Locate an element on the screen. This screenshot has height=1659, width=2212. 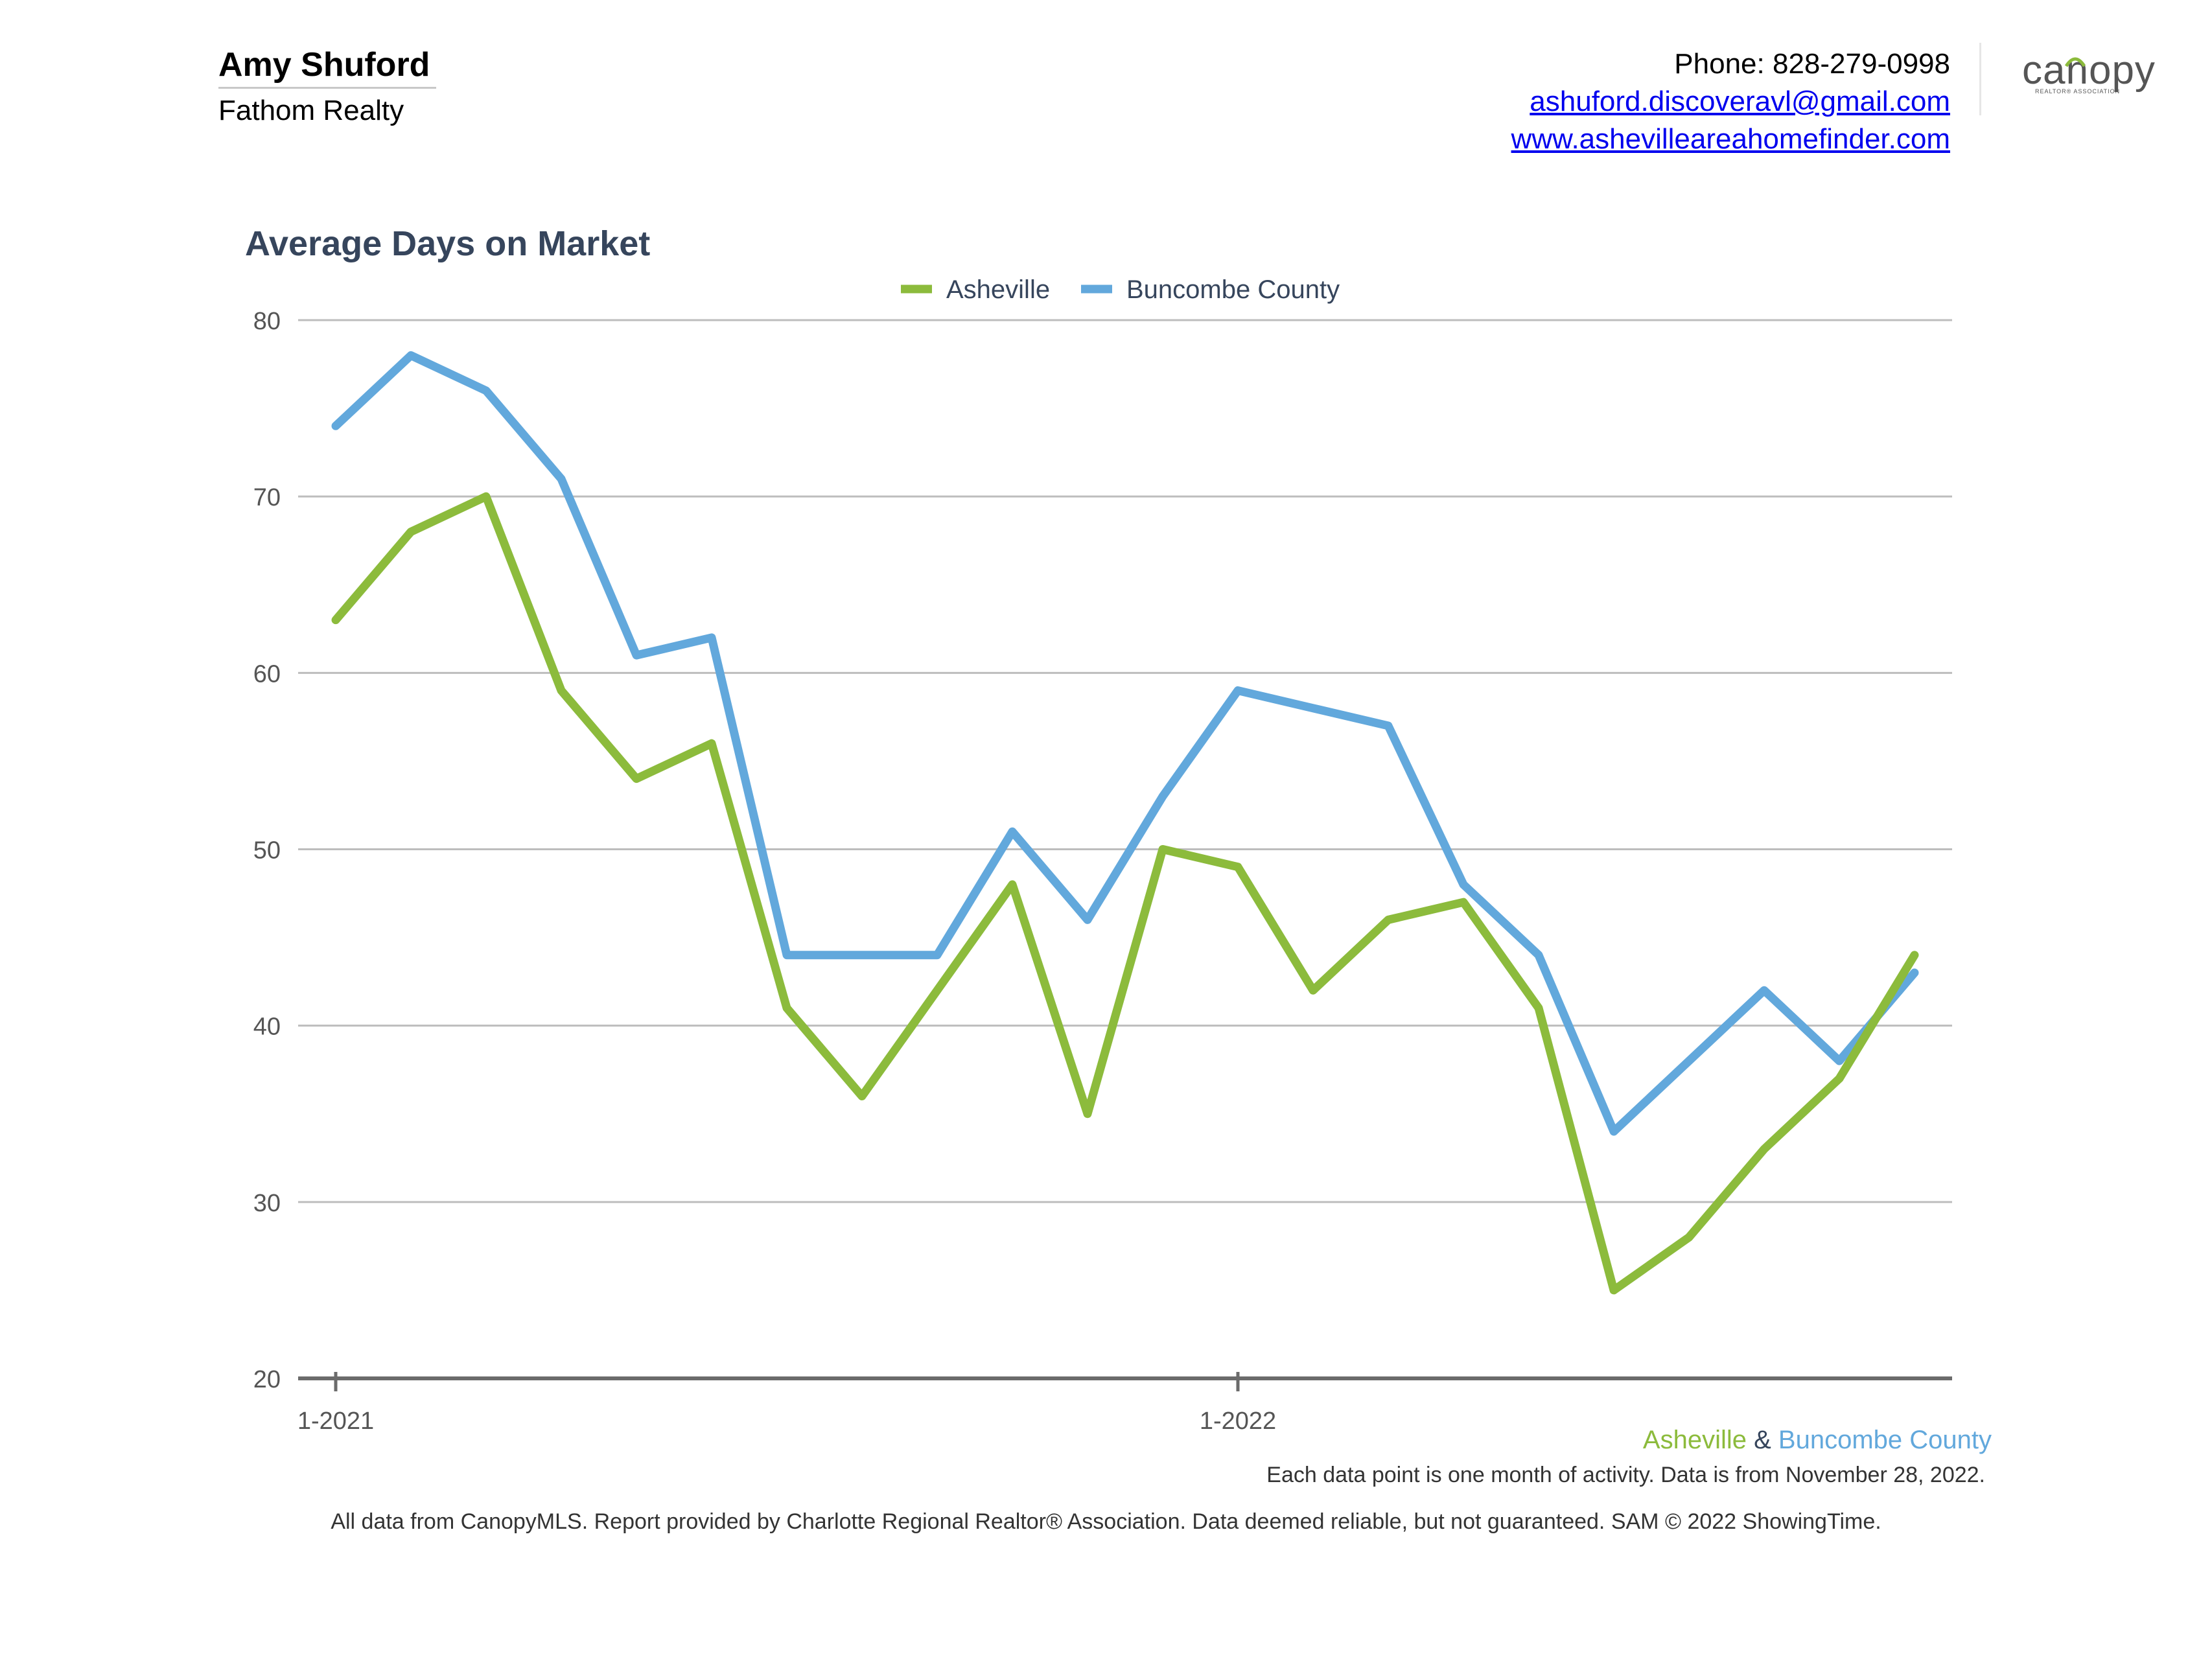
chart-title: Average Days on Market is located at coordinates (448, 243).